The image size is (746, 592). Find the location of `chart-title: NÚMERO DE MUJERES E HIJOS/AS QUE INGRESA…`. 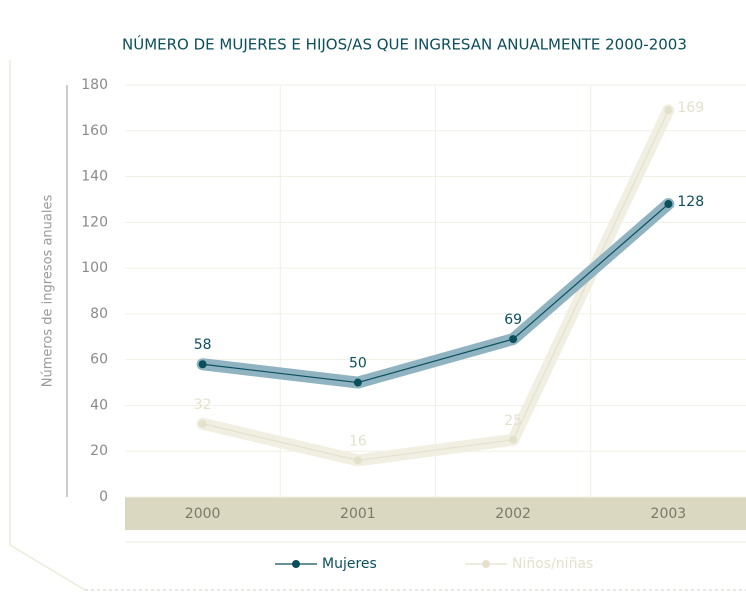

chart-title: NÚMERO DE MUJERES E HIJOS/AS QUE INGRESA… is located at coordinates (404, 44).